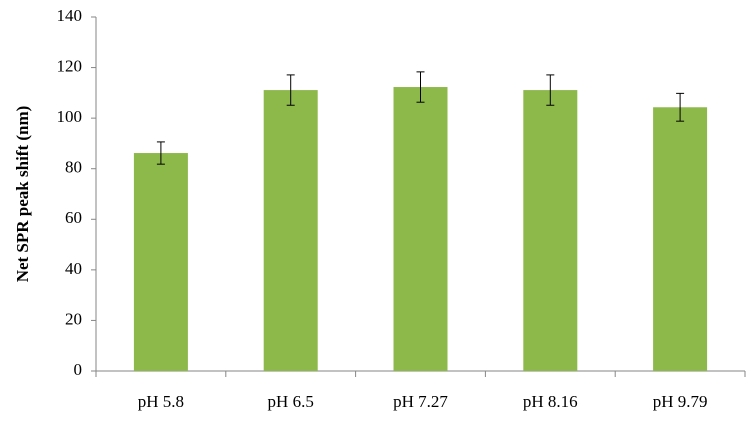 The height and width of the screenshot is (421, 756). I want to click on y-tick-label: 140, so click(70, 15).